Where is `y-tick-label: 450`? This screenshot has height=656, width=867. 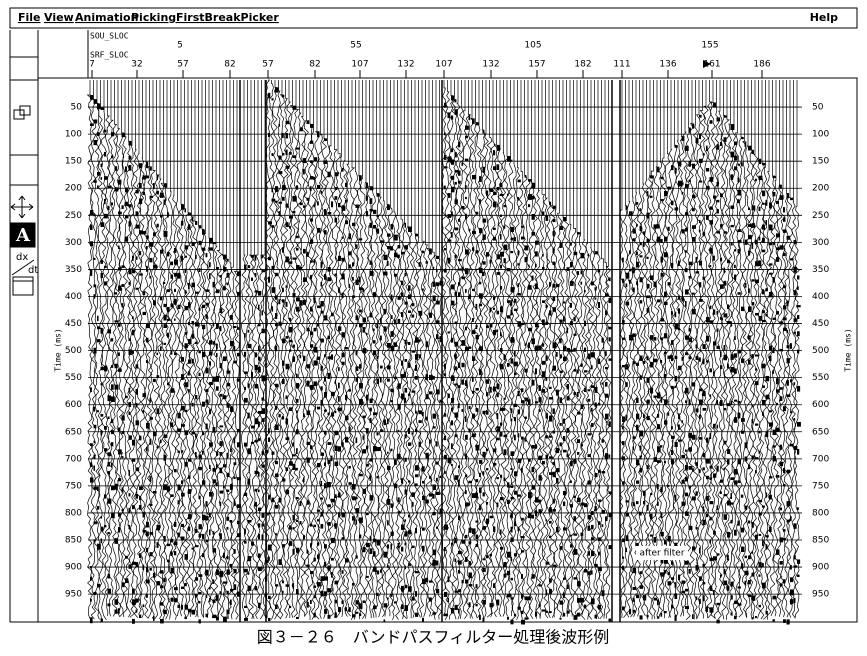
y-tick-label: 450 is located at coordinates (73, 324).